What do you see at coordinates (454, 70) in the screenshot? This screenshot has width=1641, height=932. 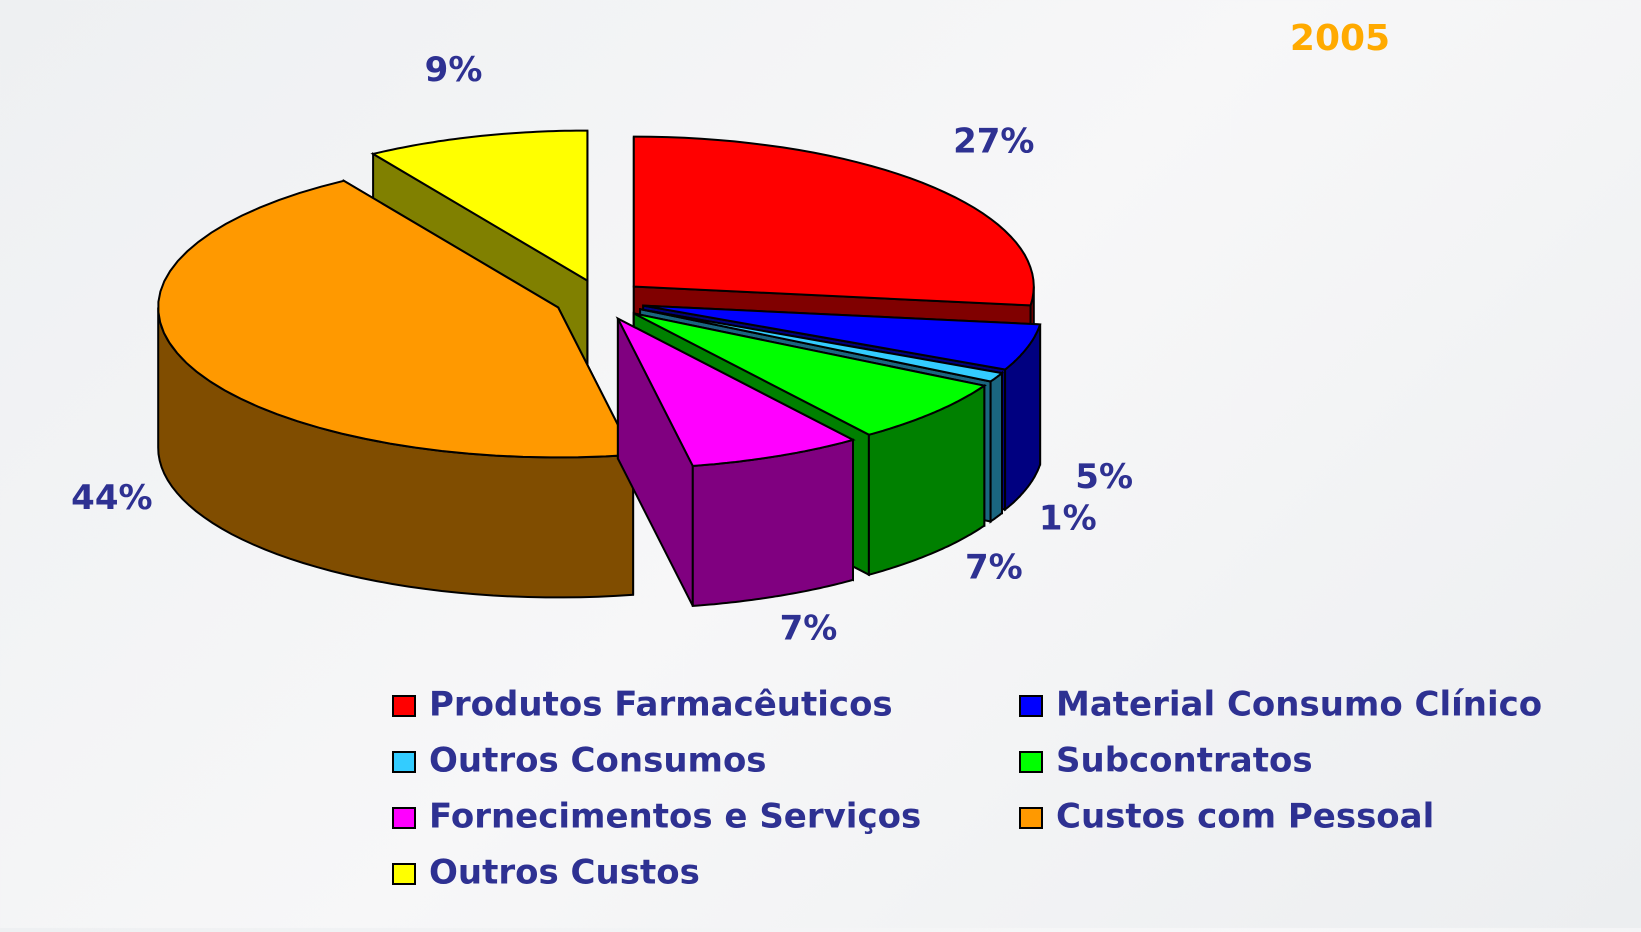 I see `data-label: 9%` at bounding box center [454, 70].